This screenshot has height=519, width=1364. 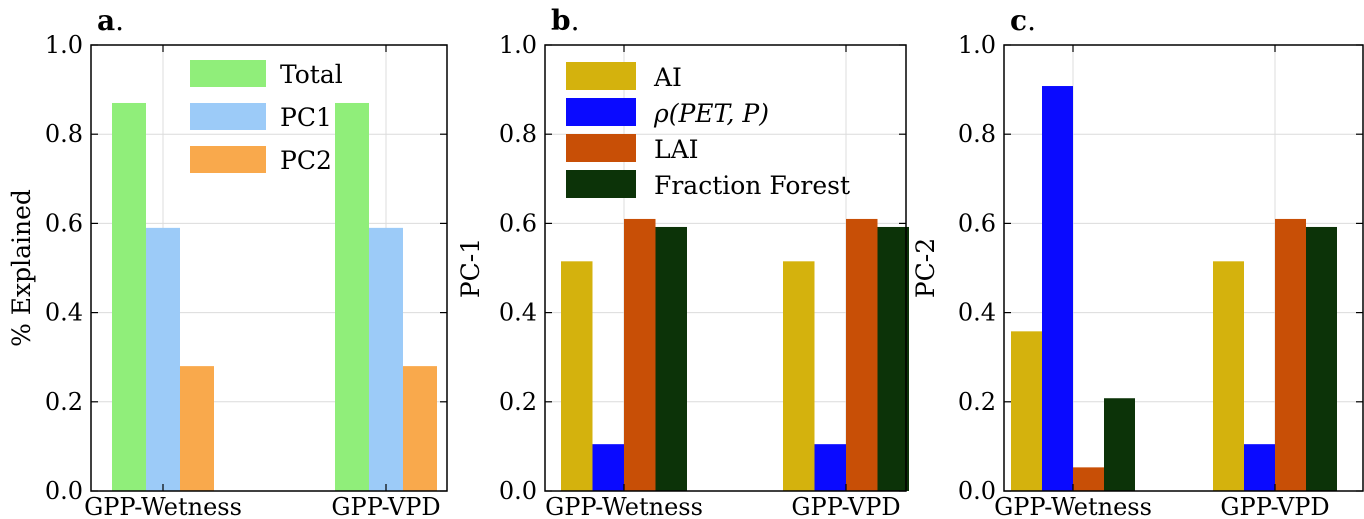 What do you see at coordinates (667, 77) in the screenshot?
I see `legend-label: AI` at bounding box center [667, 77].